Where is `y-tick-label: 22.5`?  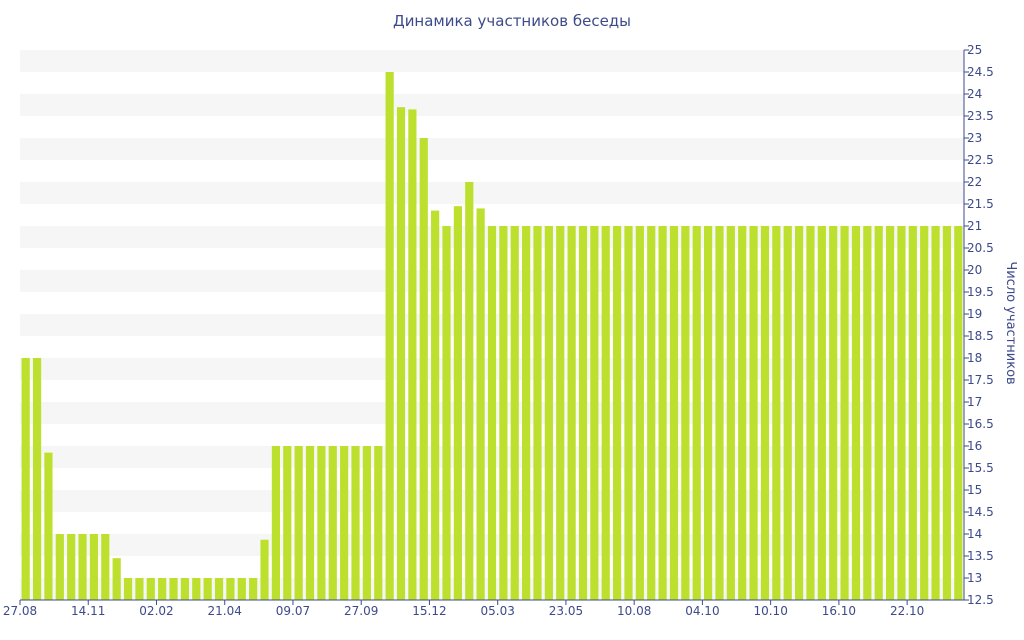 y-tick-label: 22.5 is located at coordinates (980, 160).